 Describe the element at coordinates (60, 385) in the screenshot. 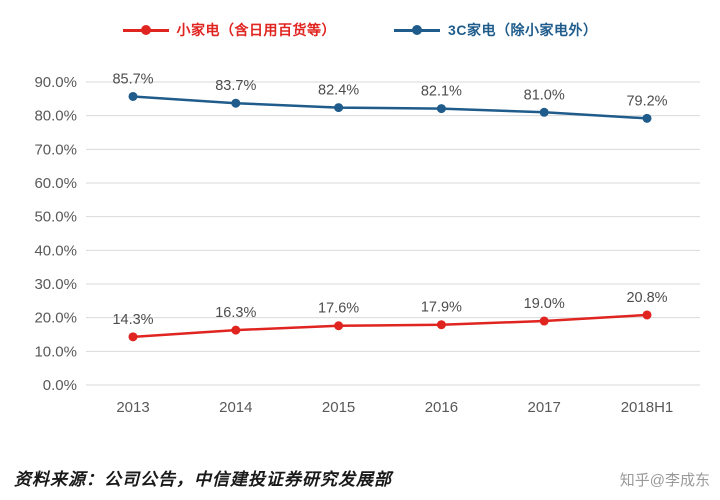

I see `svg-text: 0.0%` at that location.